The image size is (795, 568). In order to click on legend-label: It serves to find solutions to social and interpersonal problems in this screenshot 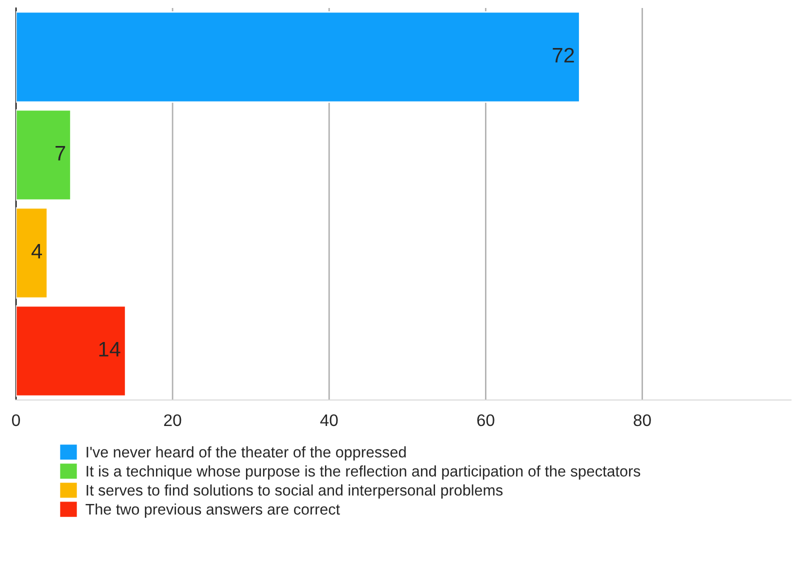, I will do `click(294, 491)`.